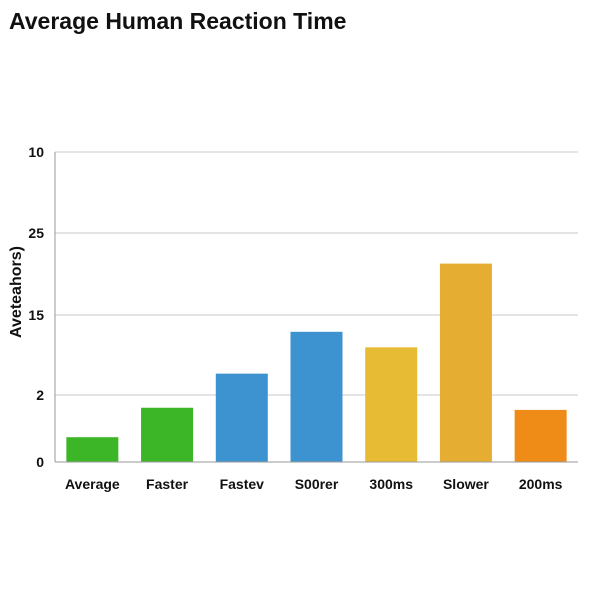 Image resolution: width=600 pixels, height=600 pixels. I want to click on x-category-label: S00rer, so click(317, 484).